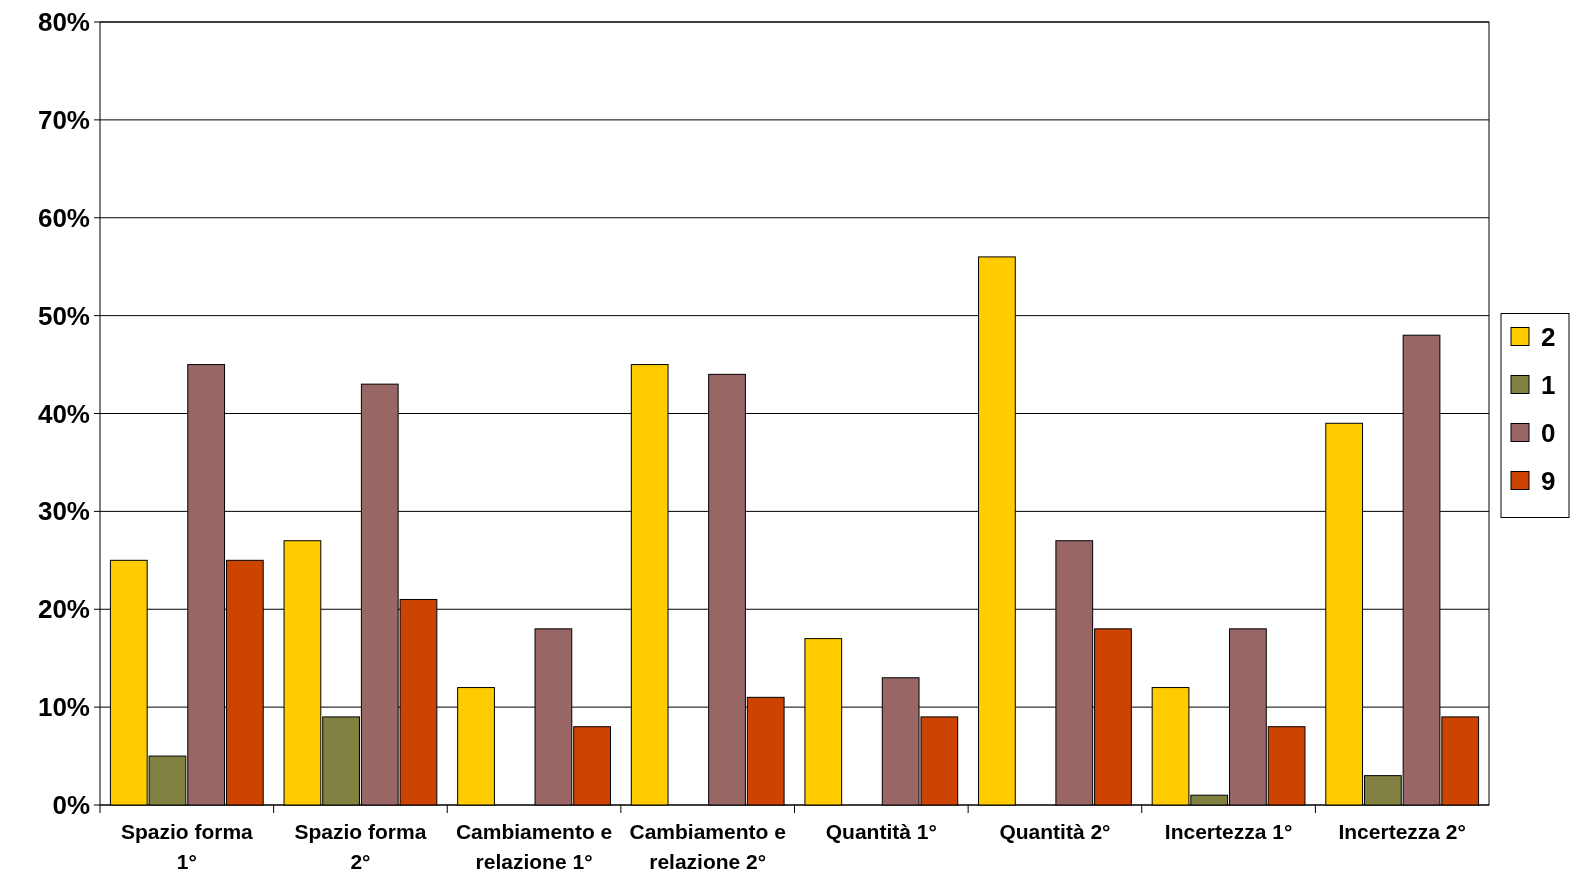 The image size is (1579, 895). Describe the element at coordinates (1402, 831) in the screenshot. I see `x-tick-label: Incertezza 2°` at that location.